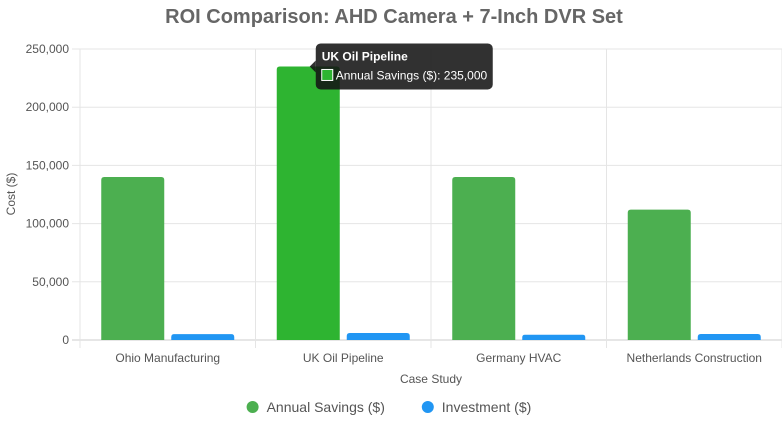  I want to click on tooltip-box, so click(404, 66).